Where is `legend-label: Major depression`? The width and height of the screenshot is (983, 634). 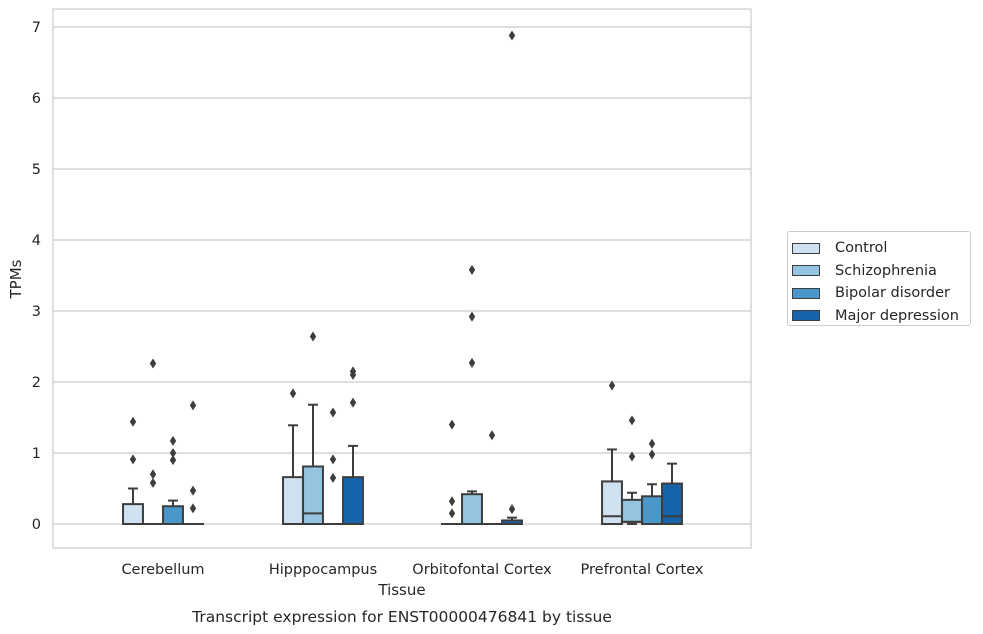
legend-label: Major depression is located at coordinates (897, 315).